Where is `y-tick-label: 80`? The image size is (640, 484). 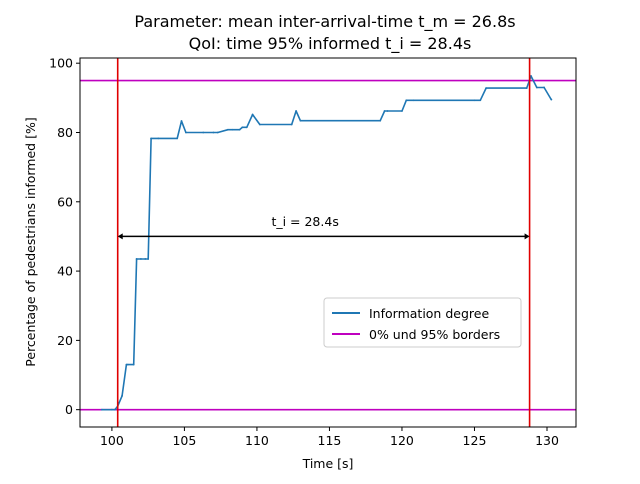 y-tick-label: 80 is located at coordinates (65, 132).